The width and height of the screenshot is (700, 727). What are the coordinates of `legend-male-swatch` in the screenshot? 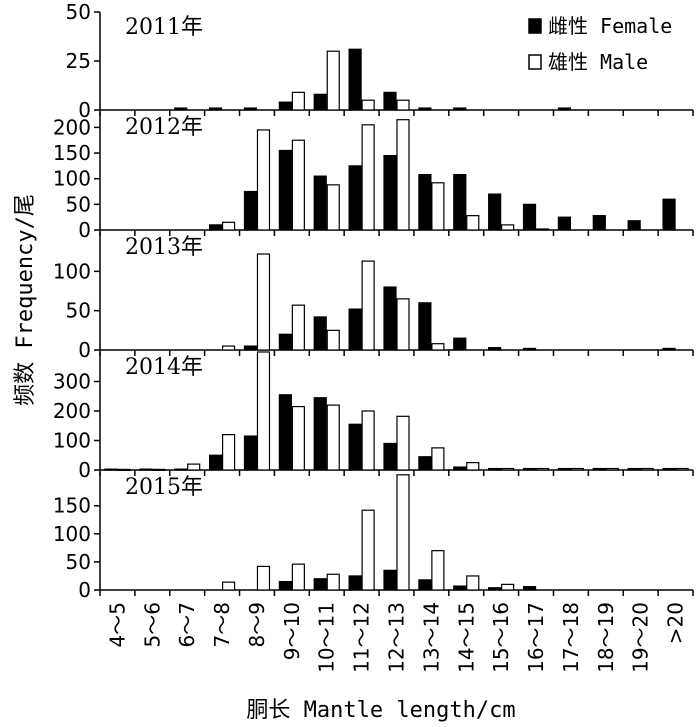 It's located at (535, 62).